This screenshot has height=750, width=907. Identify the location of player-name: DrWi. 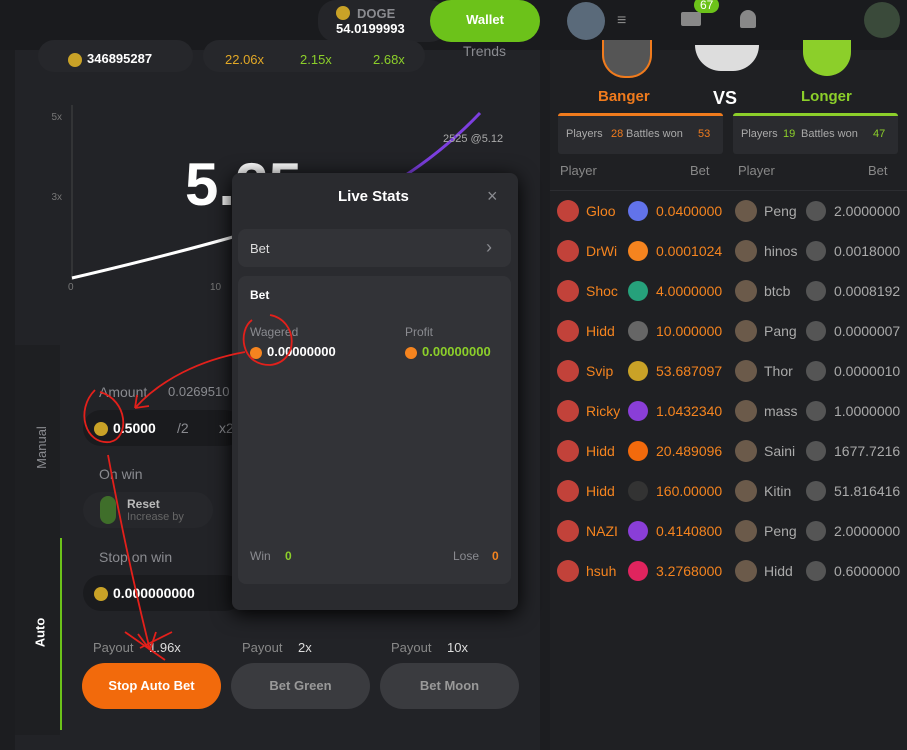
(602, 251).